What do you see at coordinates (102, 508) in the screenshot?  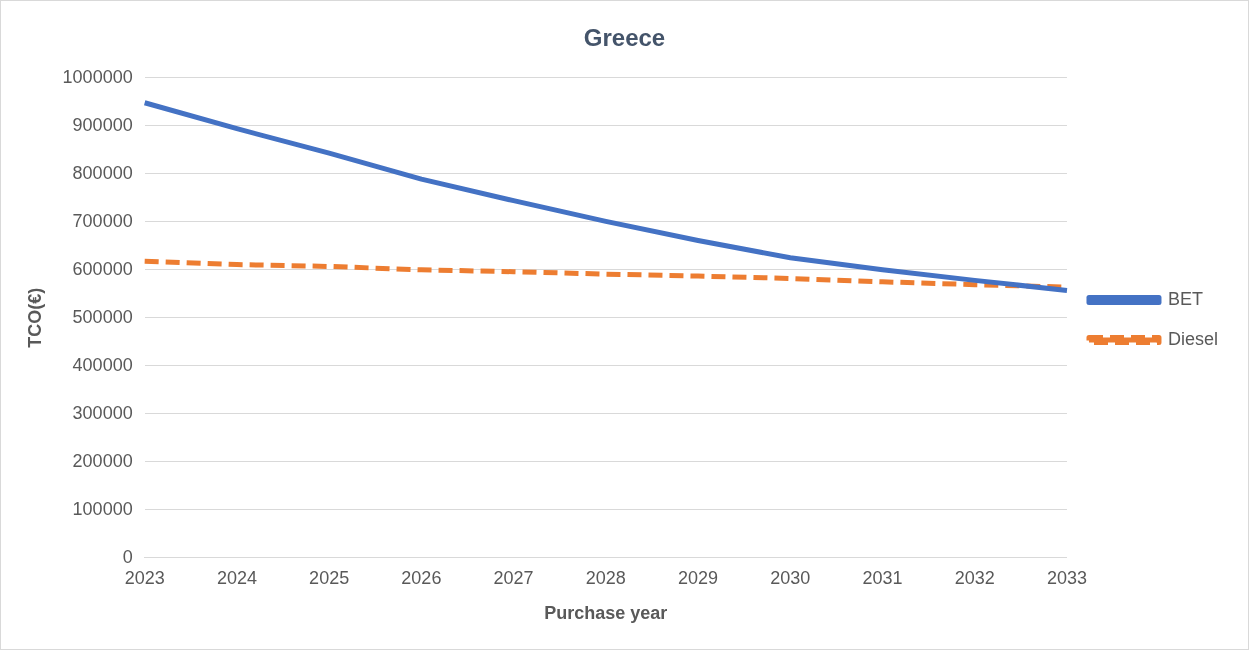 I see `y-tick-label: 100000` at bounding box center [102, 508].